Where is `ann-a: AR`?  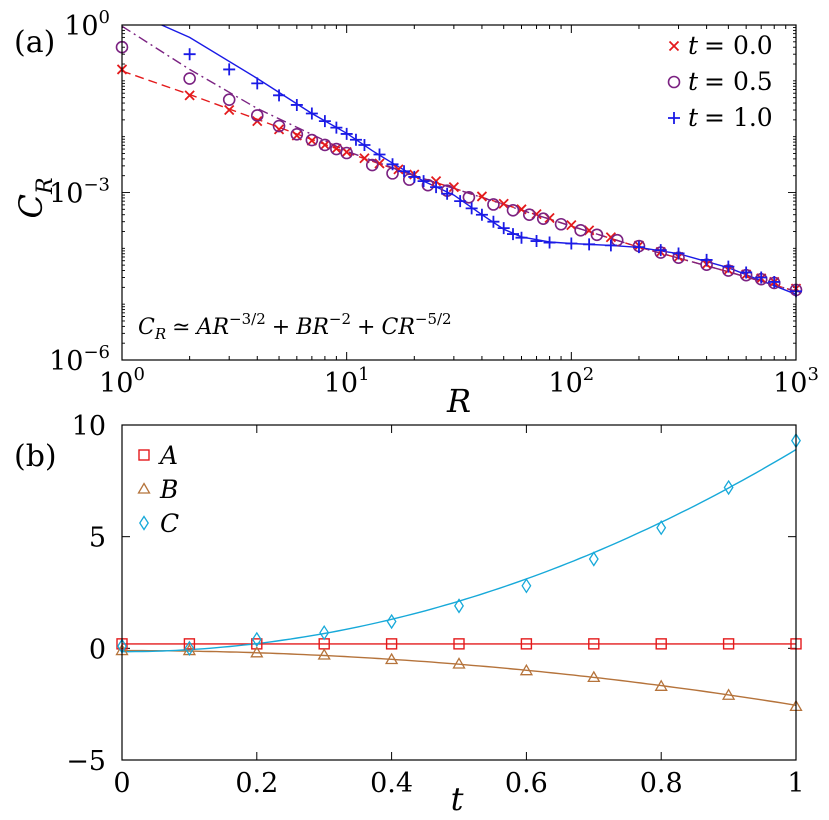 ann-a: AR is located at coordinates (212, 327).